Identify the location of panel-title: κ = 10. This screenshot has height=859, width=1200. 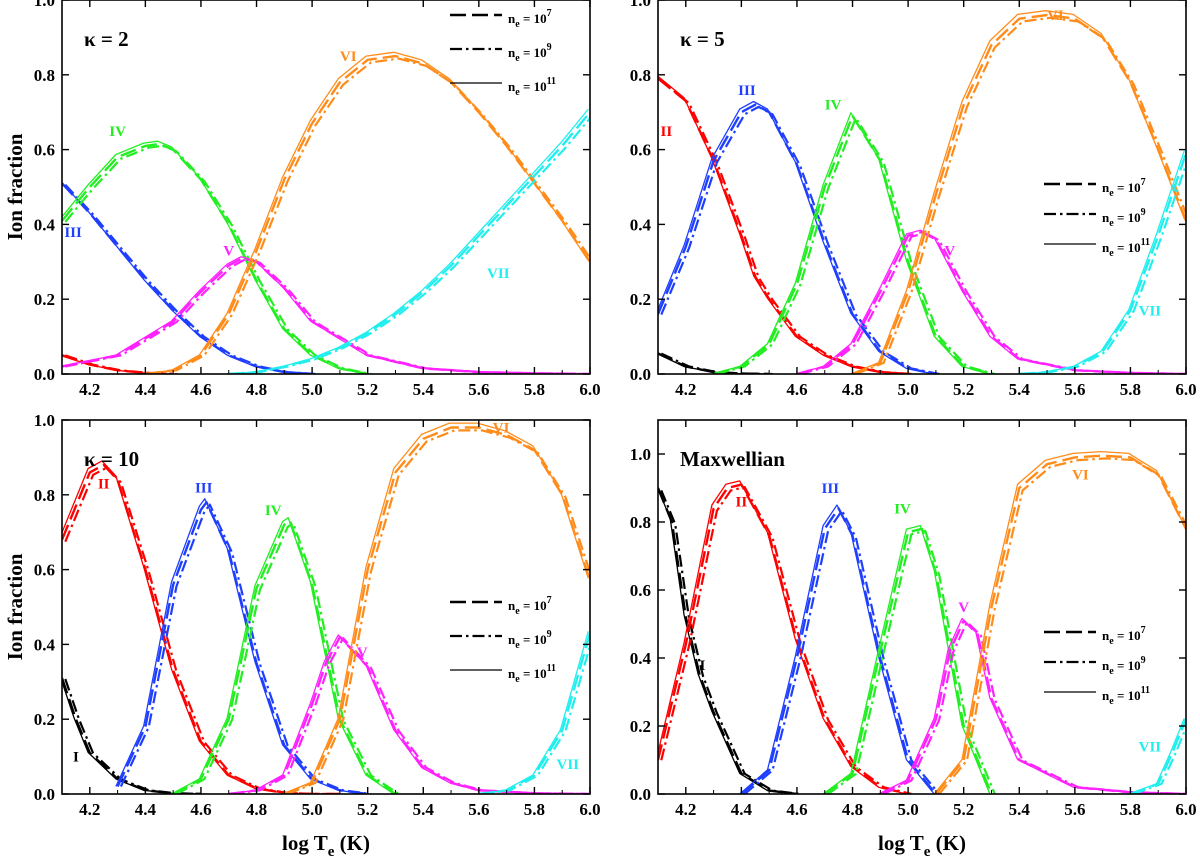
(111, 459).